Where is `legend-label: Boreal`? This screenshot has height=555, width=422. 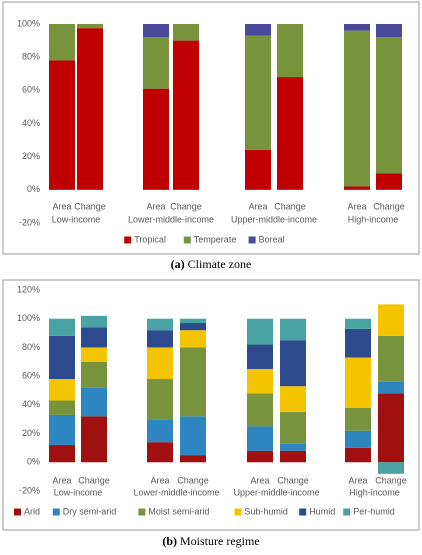
legend-label: Boreal is located at coordinates (272, 239).